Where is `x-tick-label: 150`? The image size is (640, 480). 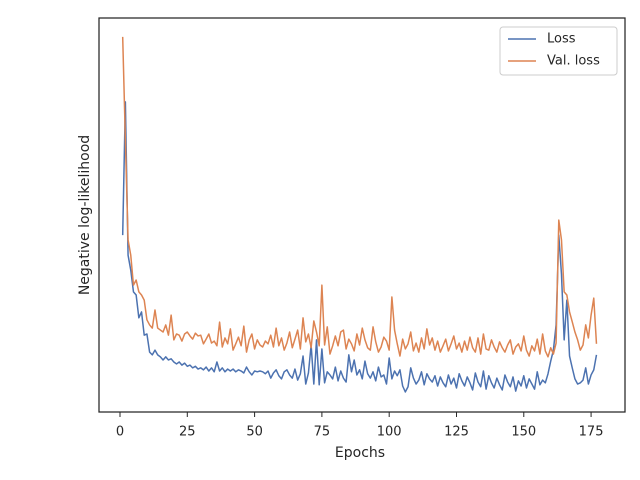
x-tick-label: 150 is located at coordinates (523, 432).